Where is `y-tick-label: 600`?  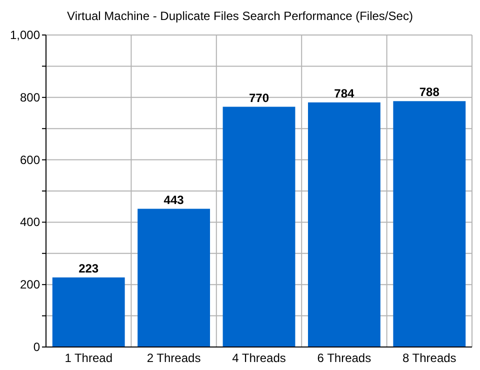
y-tick-label: 600 is located at coordinates (30, 159).